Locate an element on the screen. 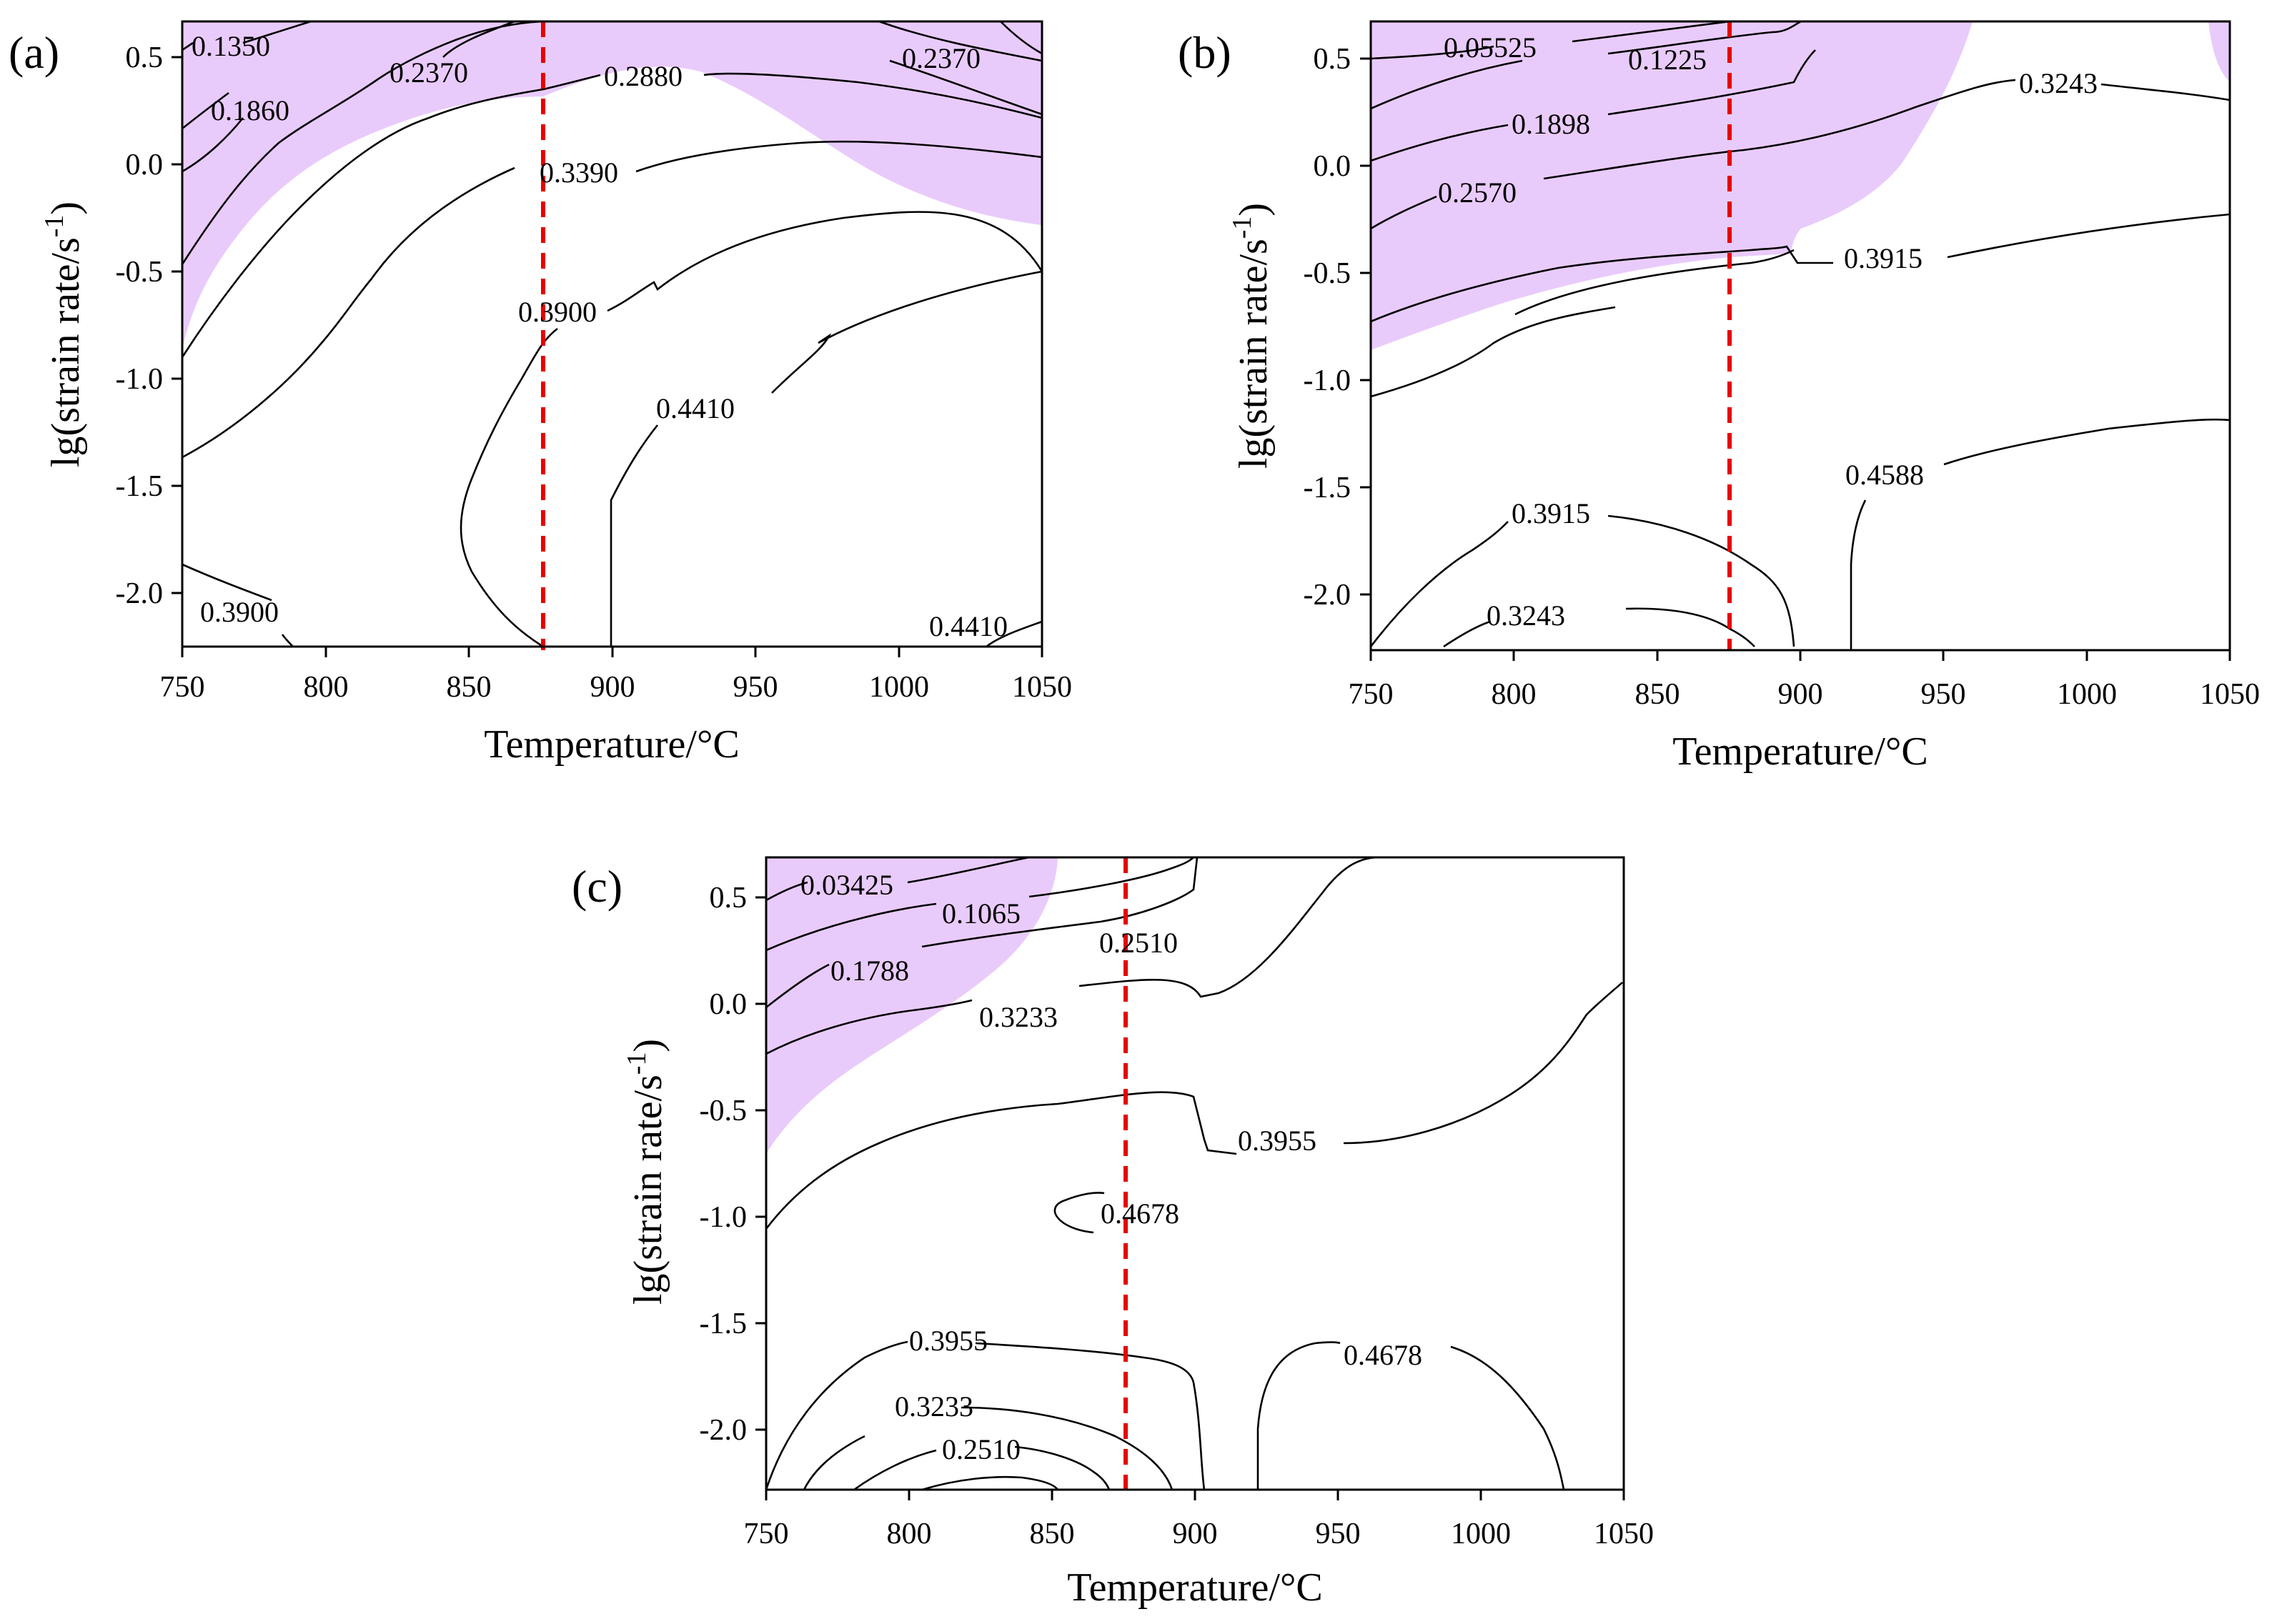 The image size is (2282, 1624). contour-value-label: 0.4588 is located at coordinates (1885, 475).